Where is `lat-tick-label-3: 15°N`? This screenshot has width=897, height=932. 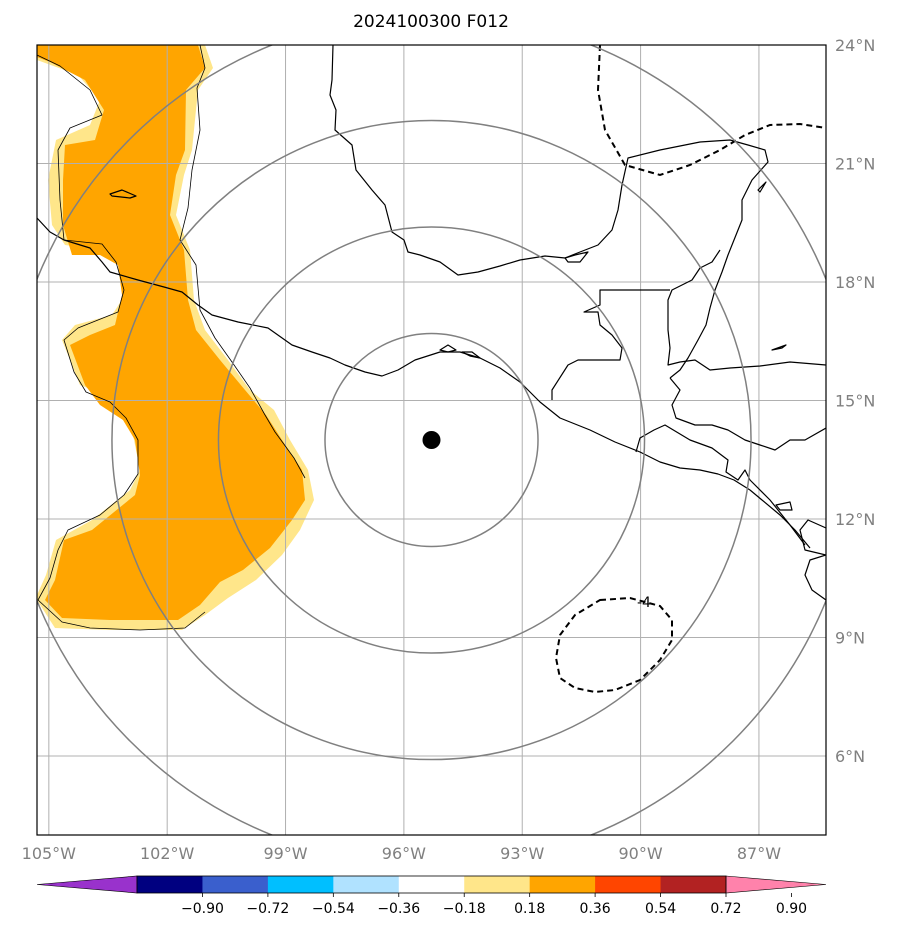
lat-tick-label-3: 15°N is located at coordinates (855, 401).